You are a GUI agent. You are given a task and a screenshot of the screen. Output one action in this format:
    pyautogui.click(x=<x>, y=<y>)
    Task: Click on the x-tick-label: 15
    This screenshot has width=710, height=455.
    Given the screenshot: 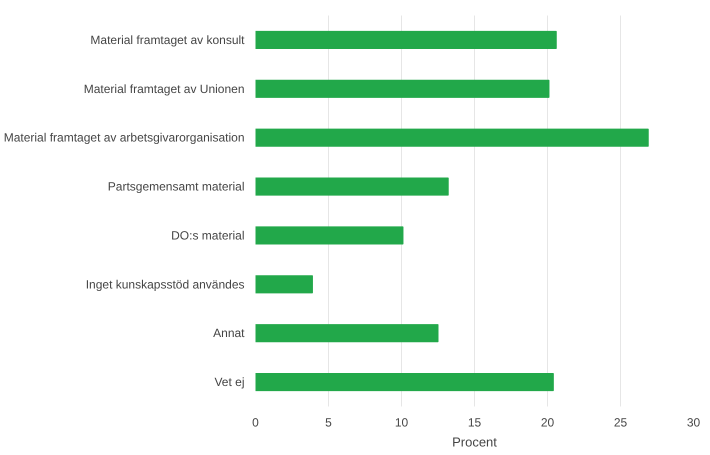 What is the action you would take?
    pyautogui.click(x=475, y=423)
    